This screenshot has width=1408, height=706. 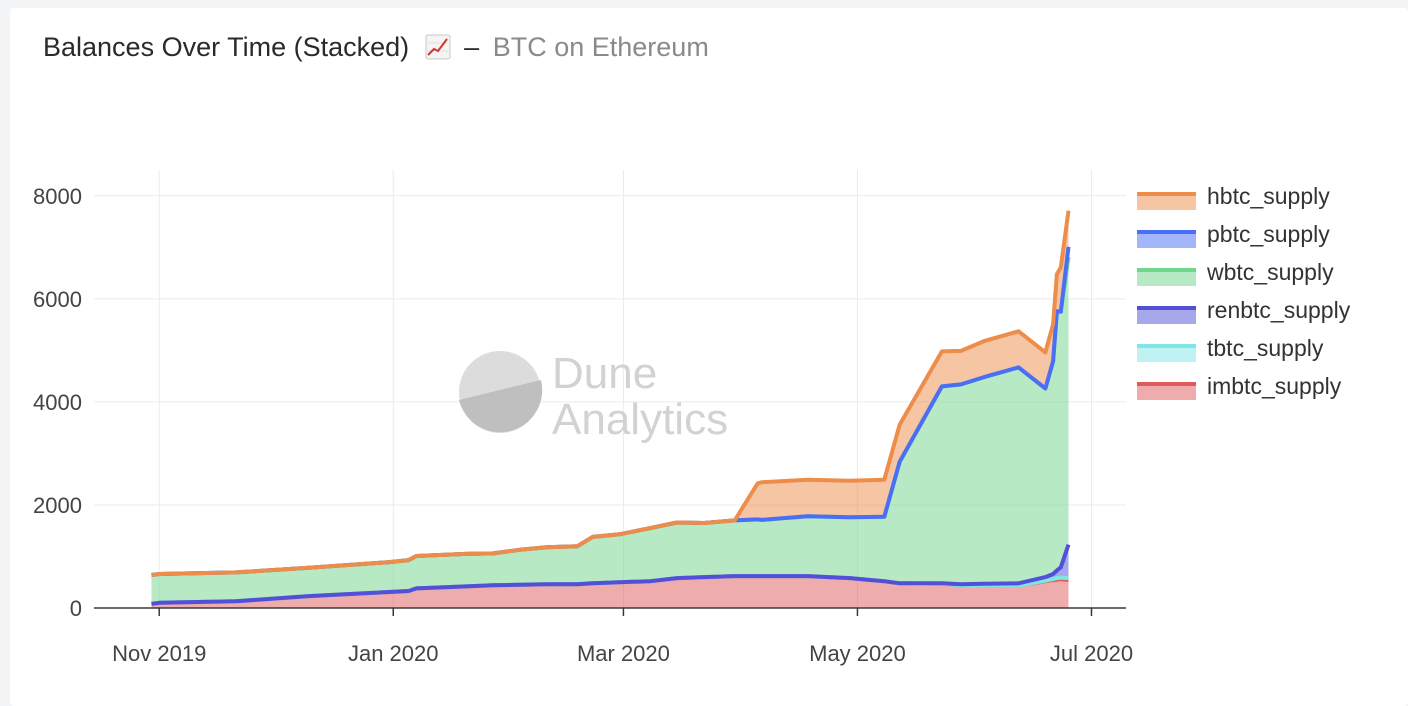 What do you see at coordinates (640, 419) in the screenshot?
I see `watermark-text-line2: Analytics` at bounding box center [640, 419].